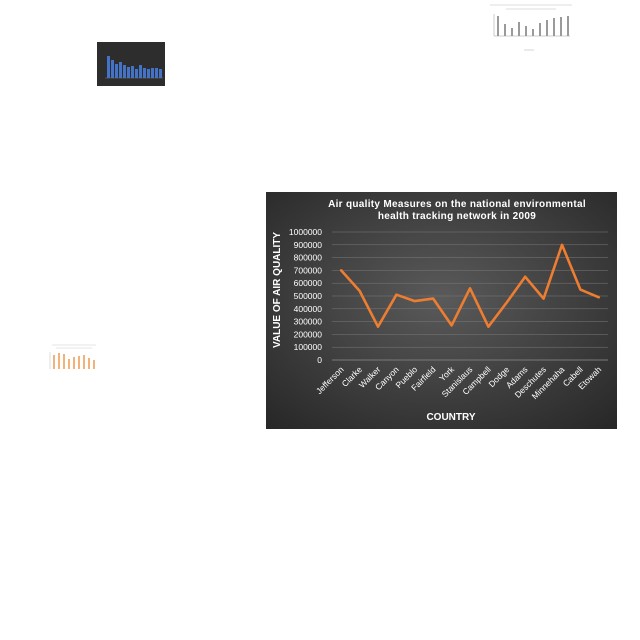  Describe the element at coordinates (308, 309) in the screenshot. I see `y-tick-label: 400000` at that location.